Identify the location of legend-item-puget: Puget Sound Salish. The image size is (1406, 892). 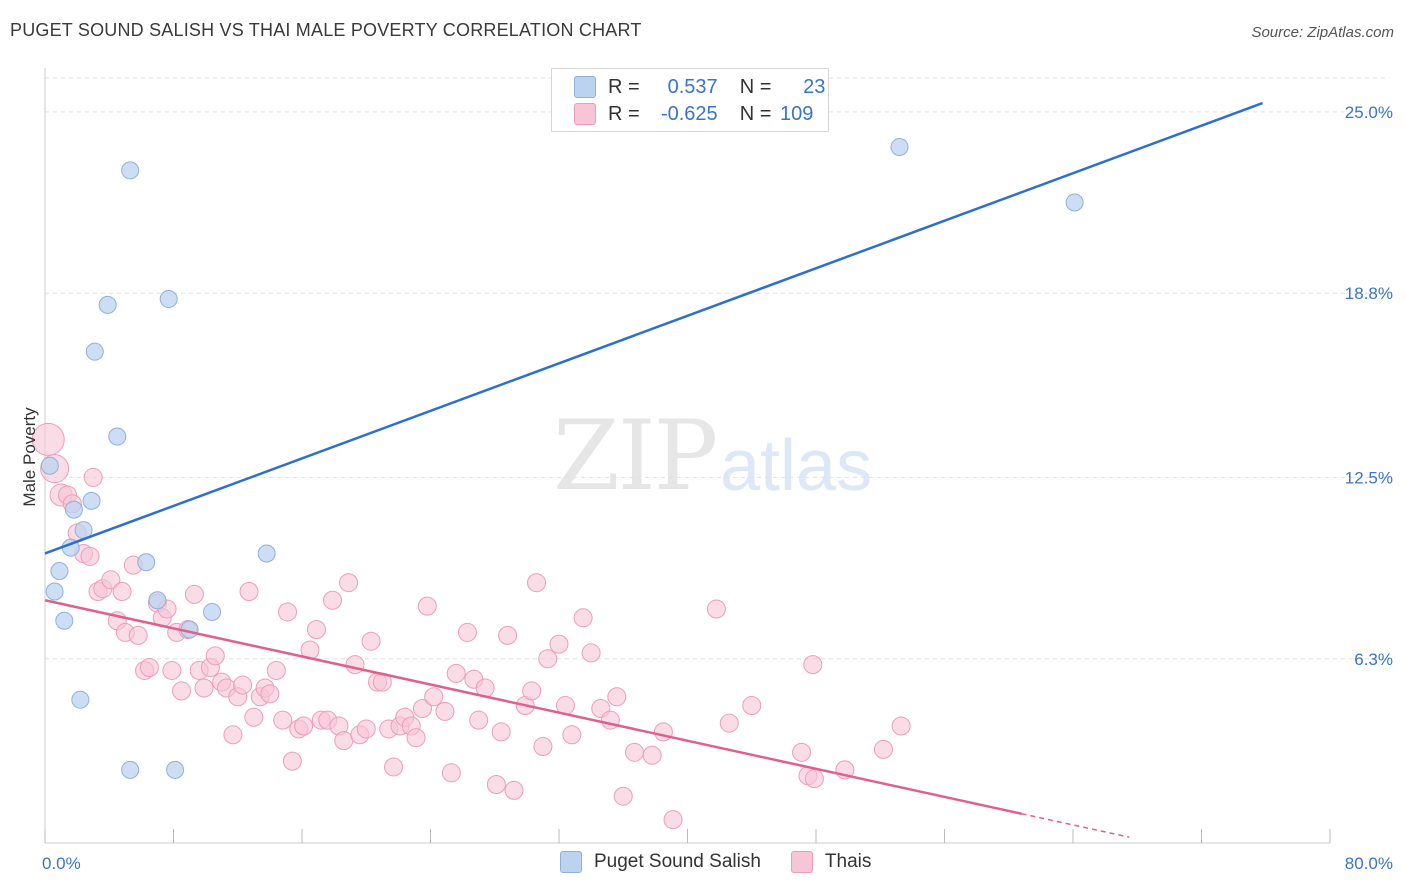
(660, 862).